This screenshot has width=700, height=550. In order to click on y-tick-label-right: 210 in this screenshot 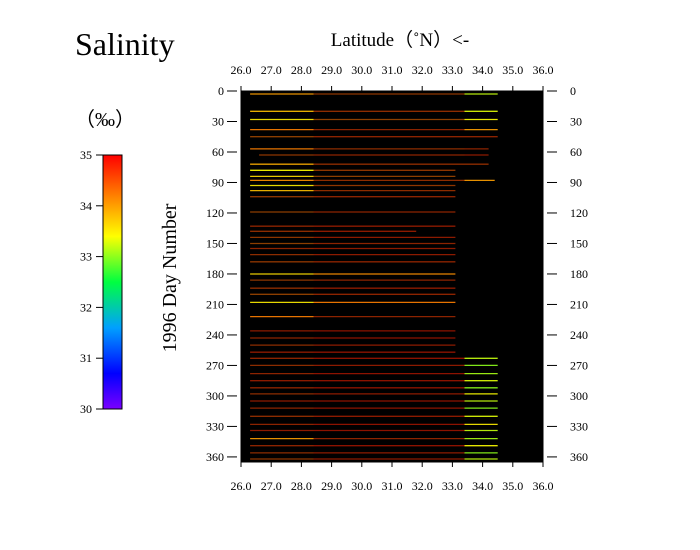, I will do `click(579, 304)`.